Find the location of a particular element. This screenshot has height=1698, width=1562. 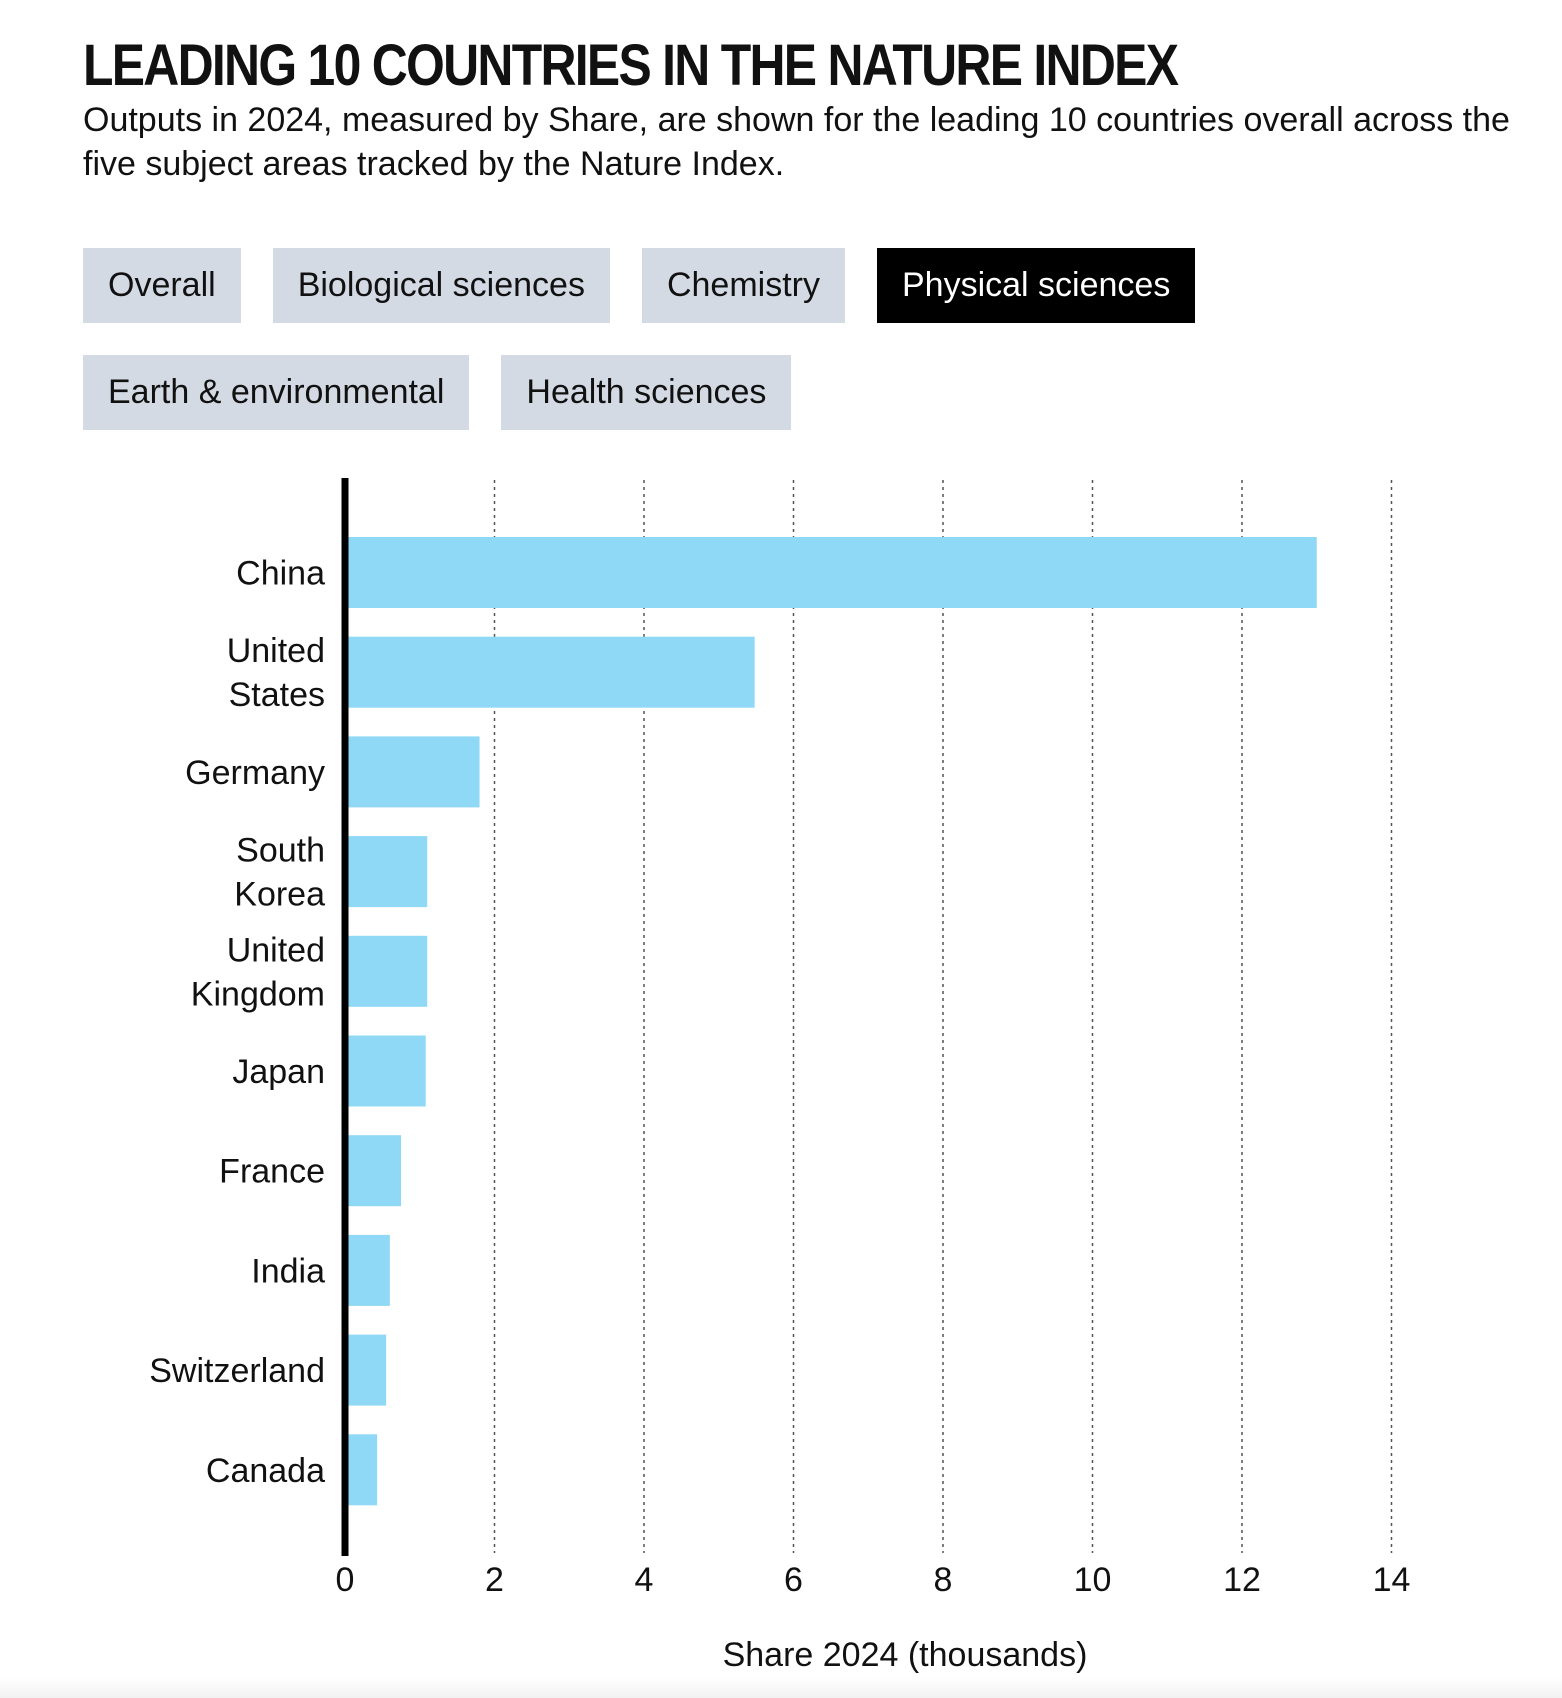

category-label: United Kingdom is located at coordinates (258, 972).